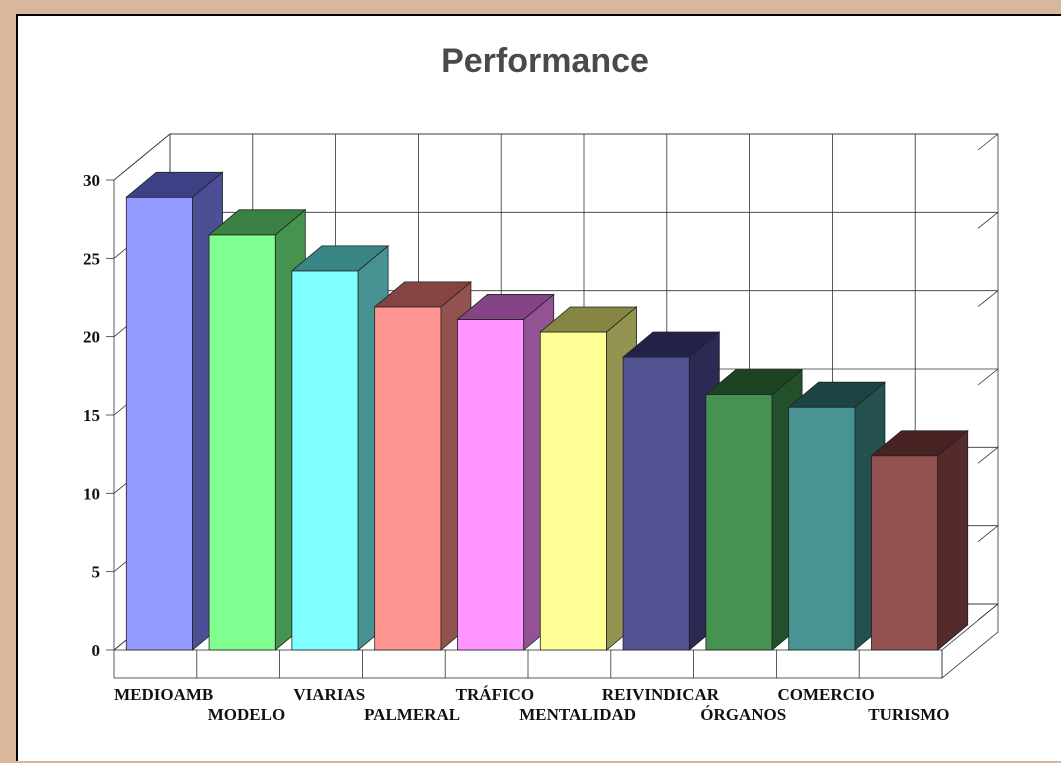  I want to click on x-tick-label: PALMERAL, so click(412, 714).